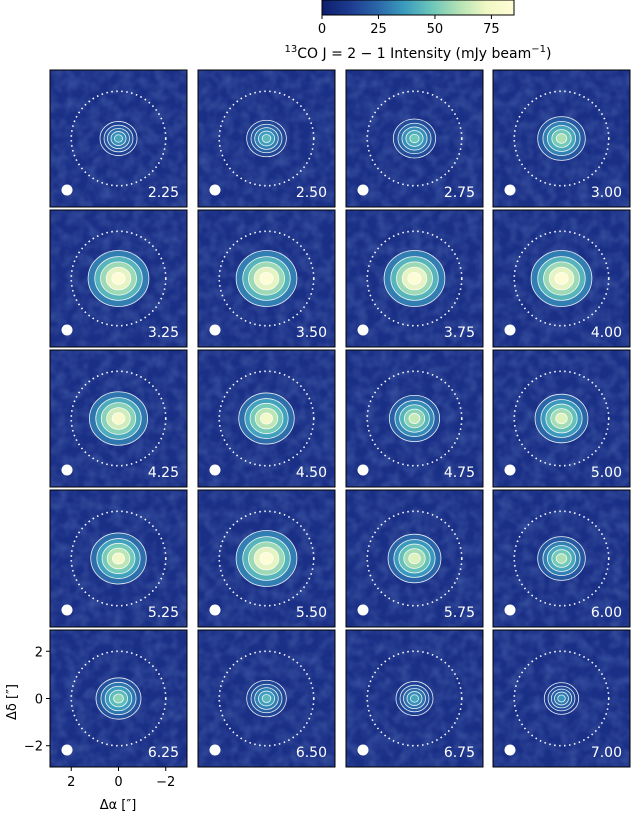 Image resolution: width=631 pixels, height=819 pixels. I want to click on colorbar-label-main: CO J = 2 − 1 Intensity (mJy beam, so click(414, 54).